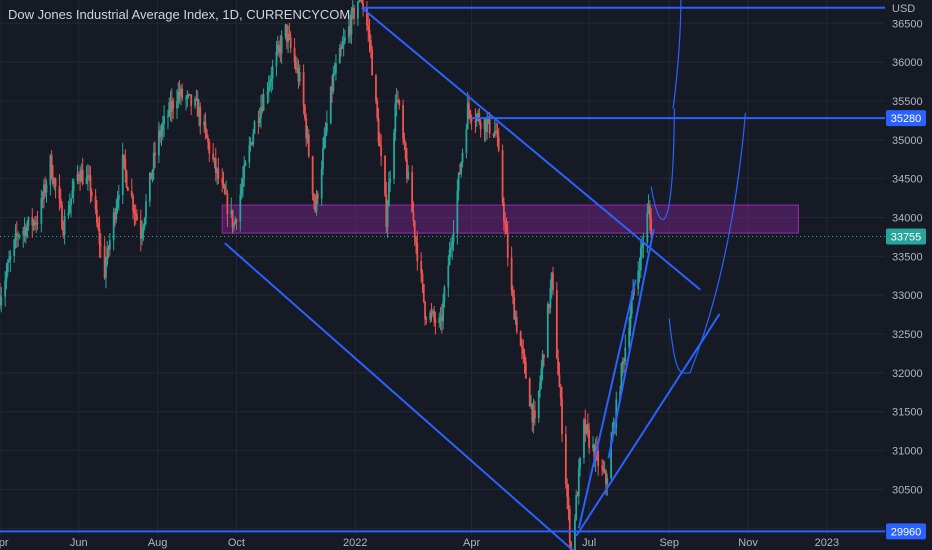 This screenshot has width=932, height=550. What do you see at coordinates (903, 9) in the screenshot?
I see `currency-label: USD` at bounding box center [903, 9].